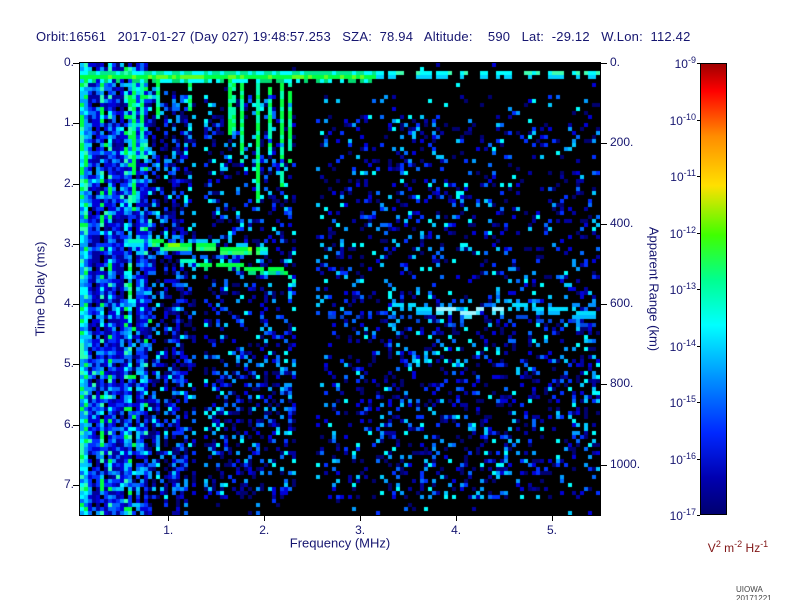  Describe the element at coordinates (683, 176) in the screenshot. I see `colorbar-tick-label: 10-11` at that location.